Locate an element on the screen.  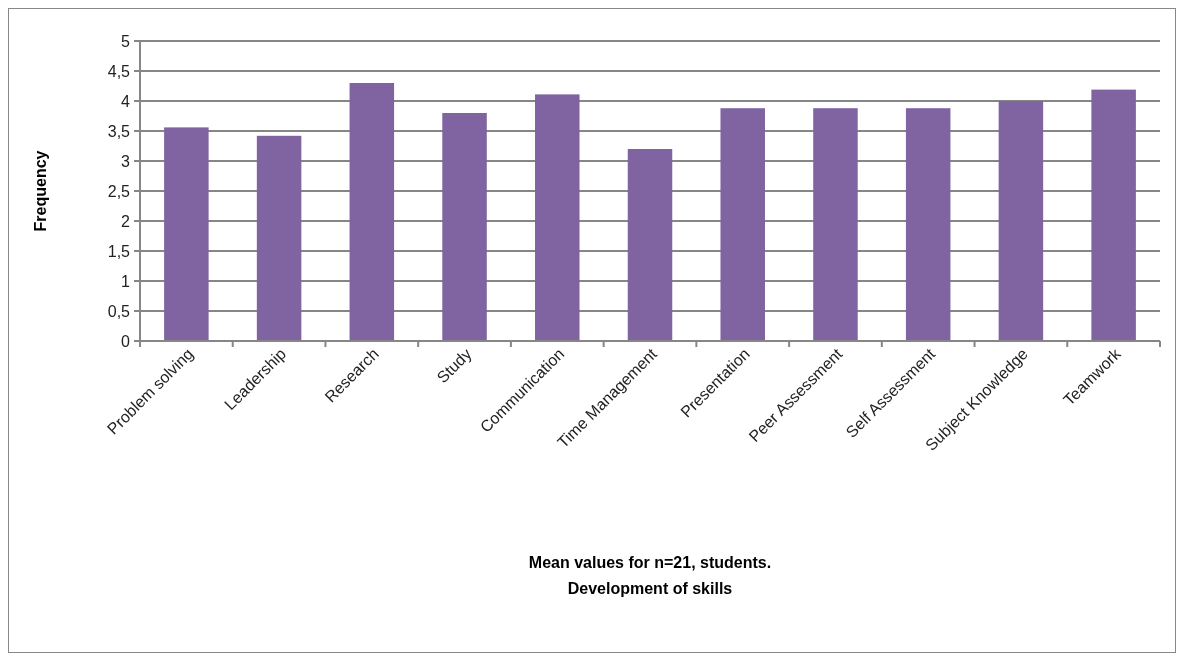
y-tick-label: 0,5 is located at coordinates (119, 311).